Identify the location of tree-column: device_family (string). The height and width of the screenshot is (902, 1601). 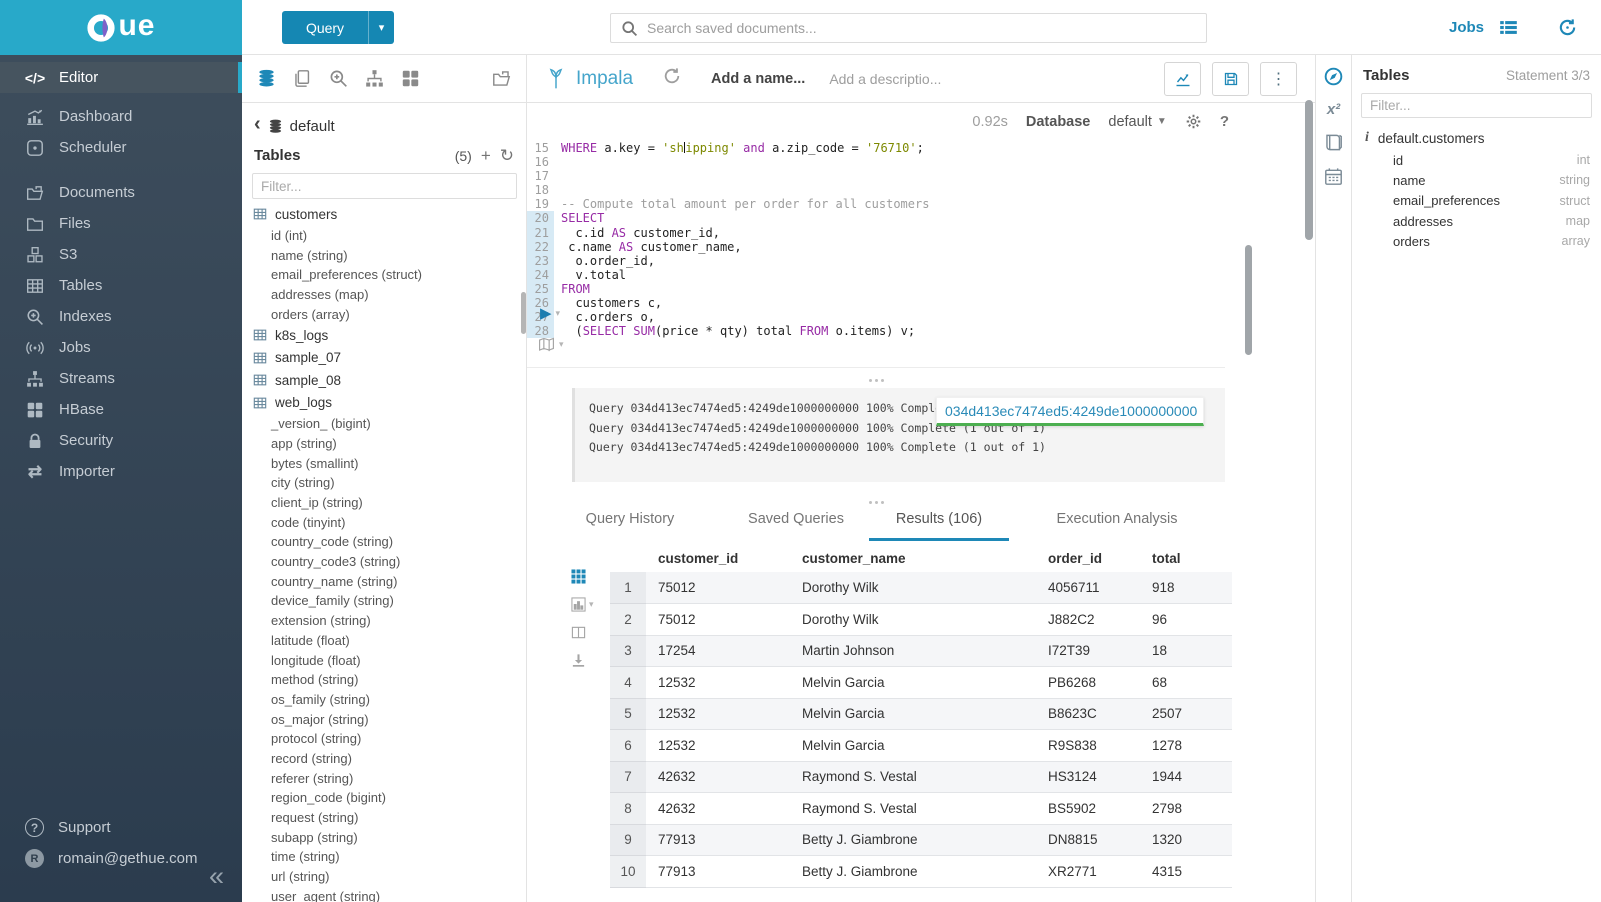
(332, 601).